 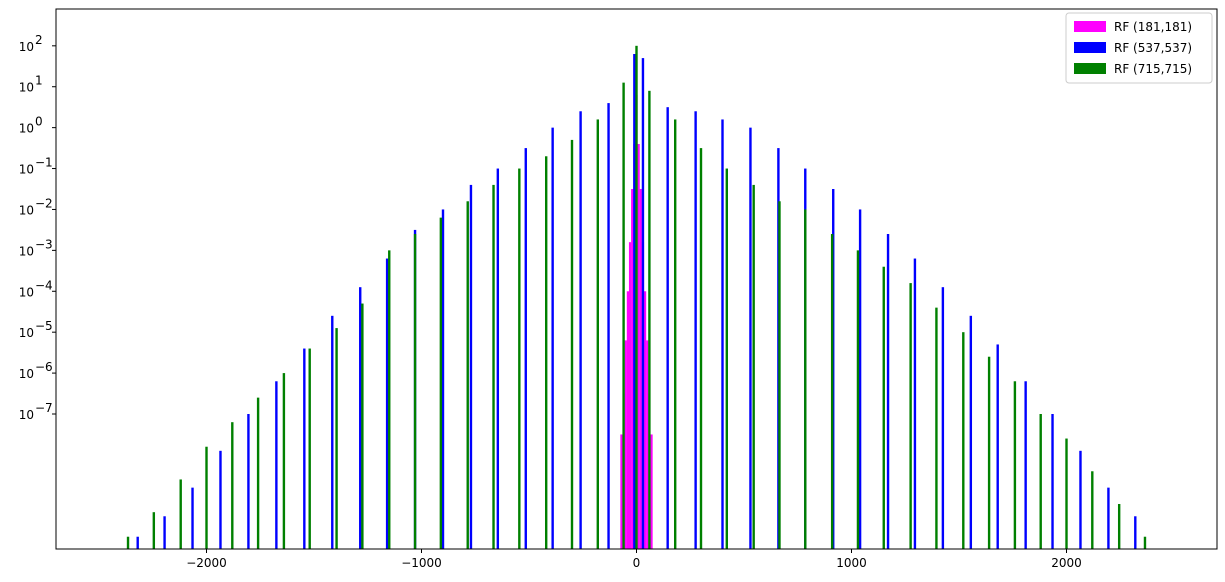 What do you see at coordinates (389, 399) in the screenshot?
I see `bar-rf-715-715--10` at bounding box center [389, 399].